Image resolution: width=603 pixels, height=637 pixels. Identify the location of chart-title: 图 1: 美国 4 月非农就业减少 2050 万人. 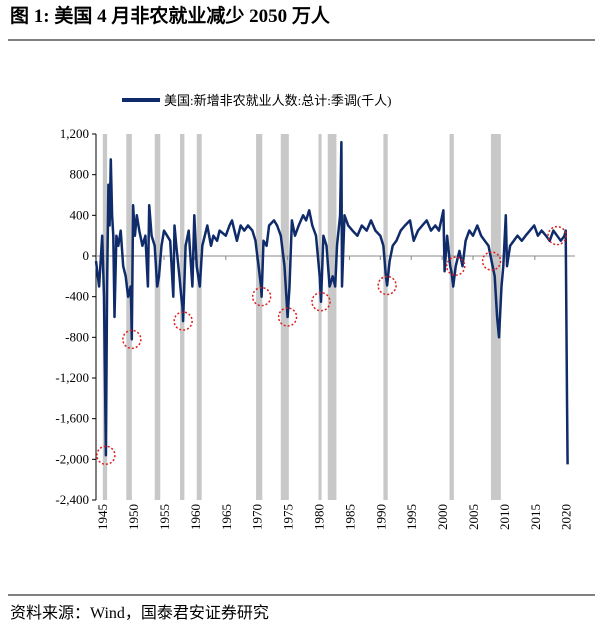
(170, 15).